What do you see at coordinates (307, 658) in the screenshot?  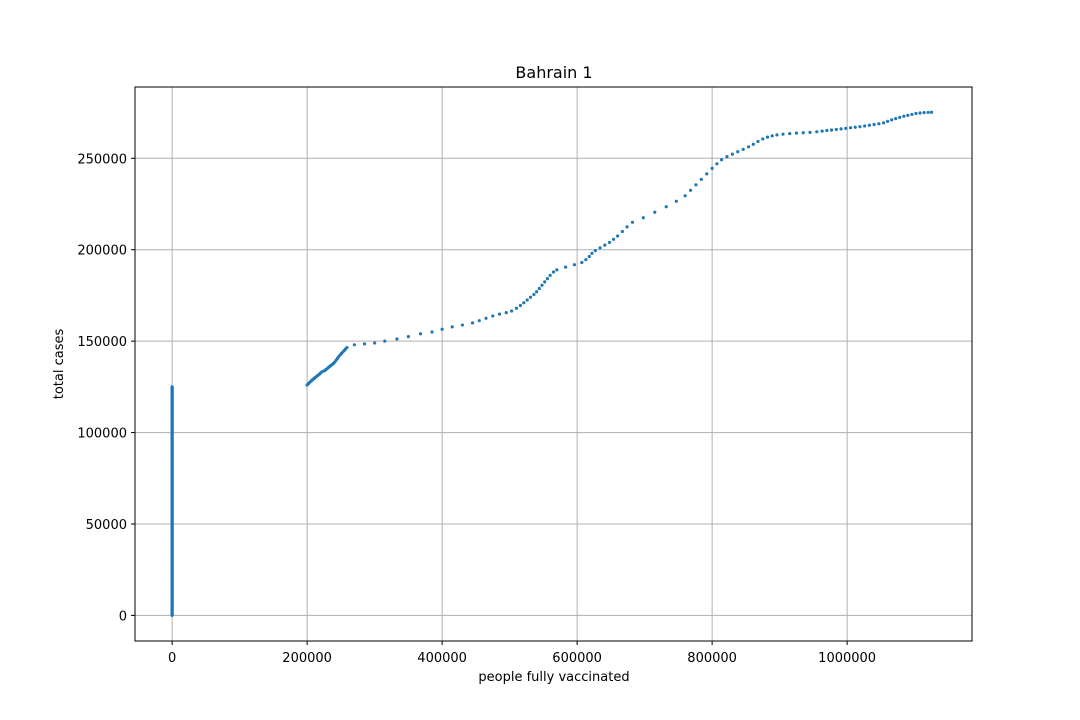 I see `x-tick-label: 200000` at bounding box center [307, 658].